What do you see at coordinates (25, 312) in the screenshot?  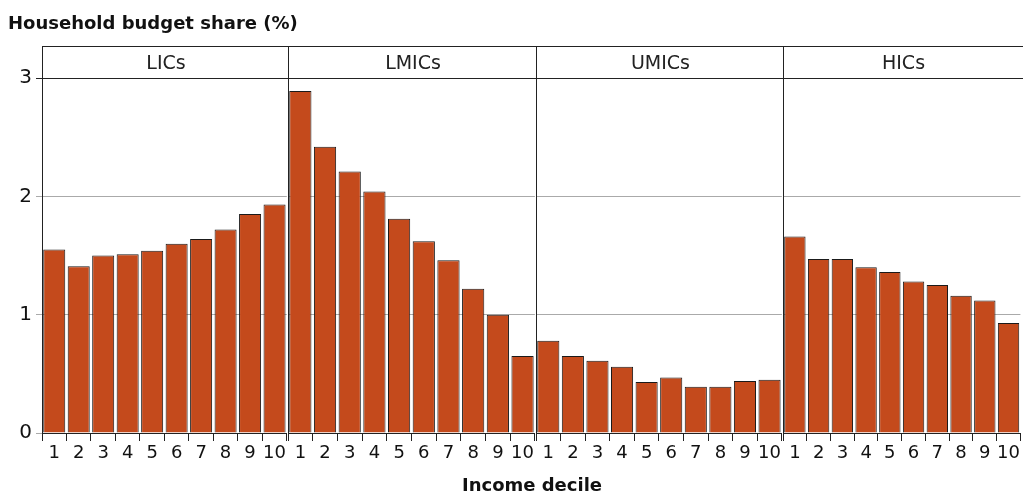 I see `y-tick-label: 1` at bounding box center [25, 312].